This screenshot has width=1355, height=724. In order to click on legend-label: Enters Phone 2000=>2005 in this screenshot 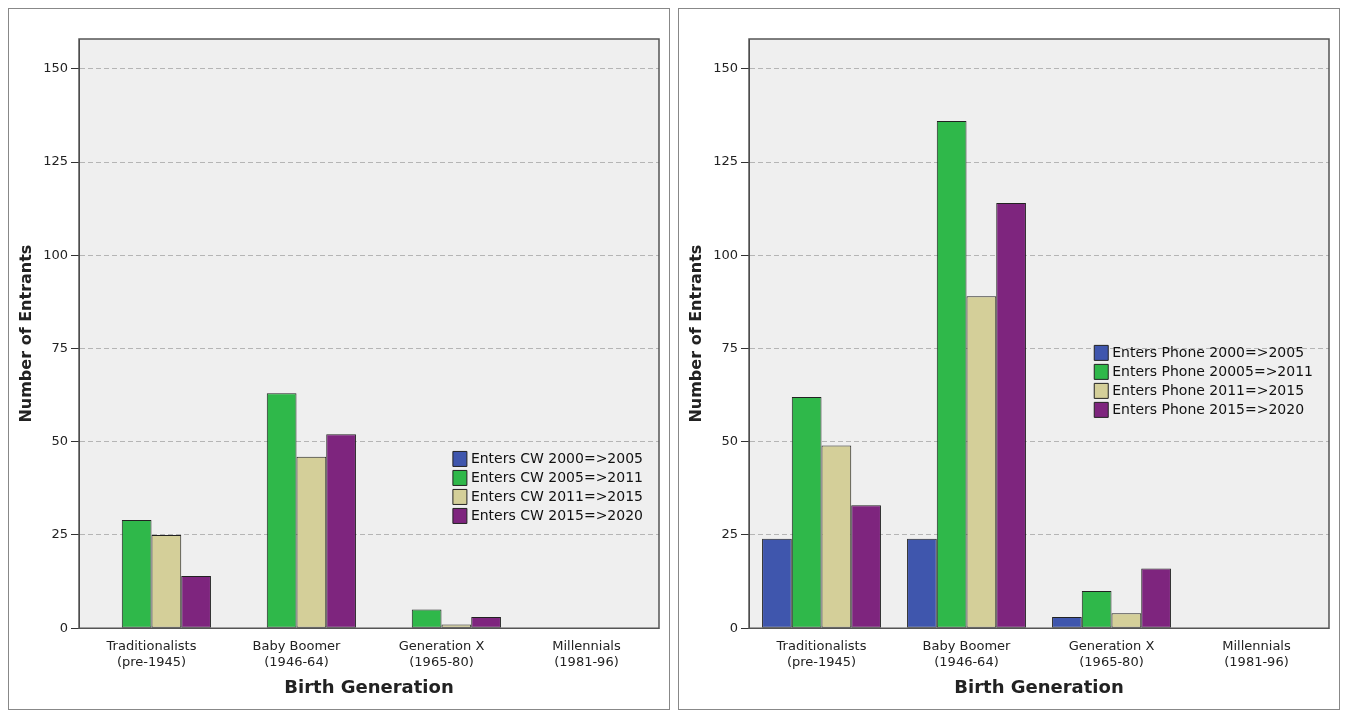, I will do `click(1208, 352)`.